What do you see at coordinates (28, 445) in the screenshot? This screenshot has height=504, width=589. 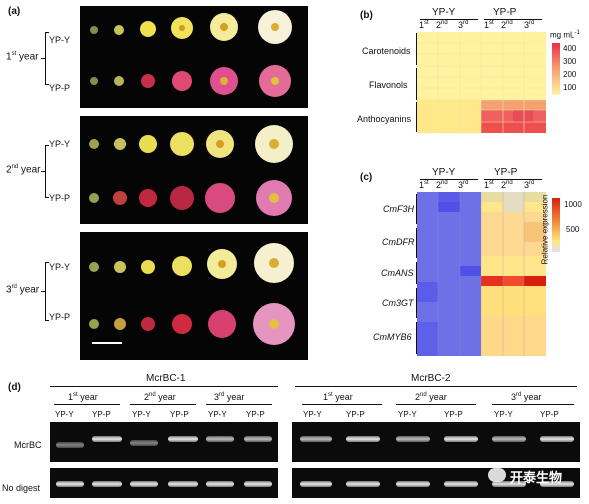 I see `gel-row-mcrbc: McrBC` at bounding box center [28, 445].